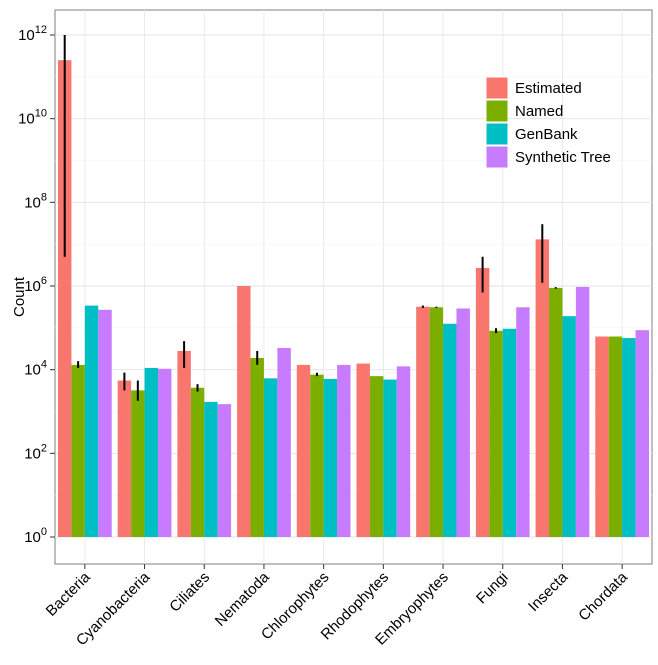 This screenshot has width=658, height=665. I want to click on y-tick-label: 10⁶, so click(35, 285).